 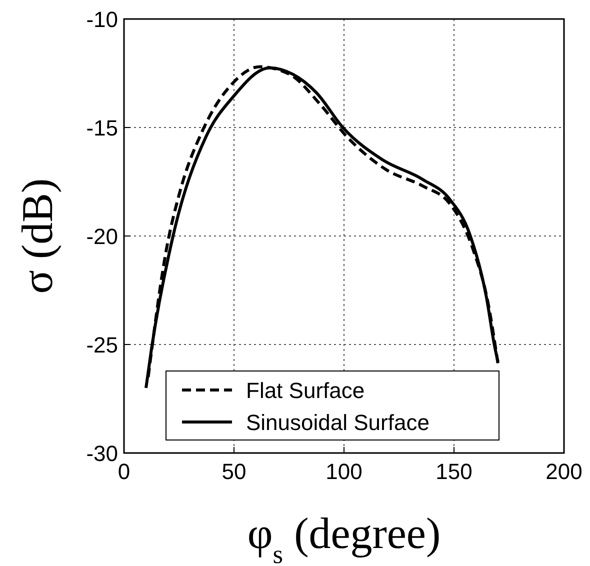 What do you see at coordinates (102, 345) in the screenshot?
I see `y-tick-label: -25` at bounding box center [102, 345].